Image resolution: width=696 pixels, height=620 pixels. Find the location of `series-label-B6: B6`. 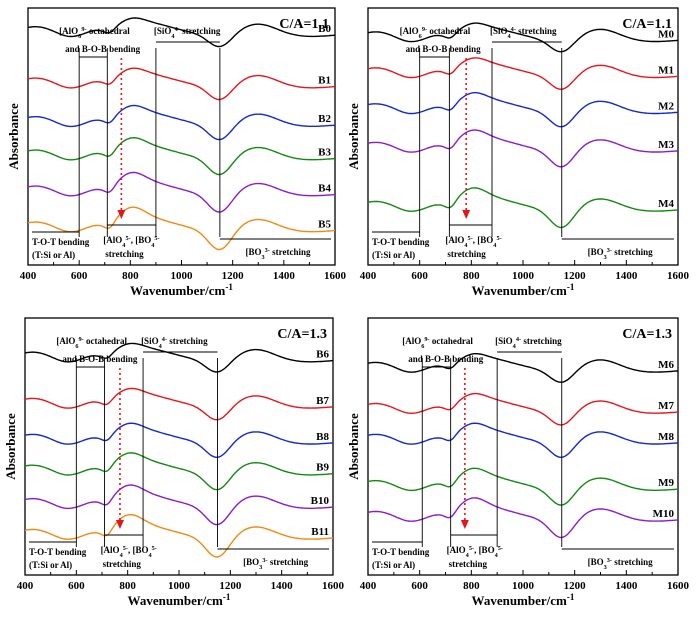

series-label-B6: B6 is located at coordinates (322, 355).